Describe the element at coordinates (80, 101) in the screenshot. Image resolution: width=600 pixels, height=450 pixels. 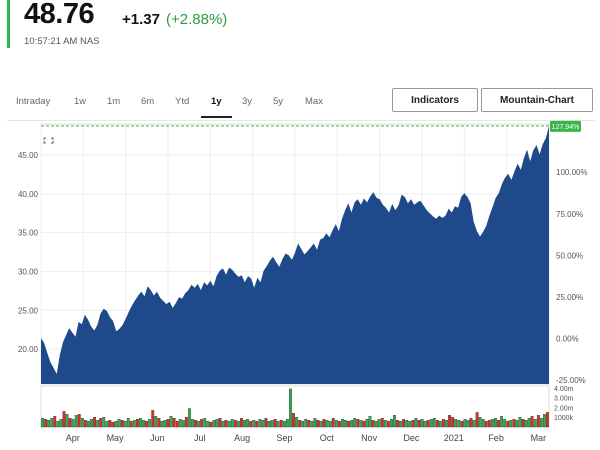
I see `tab-1w: 1w` at that location.